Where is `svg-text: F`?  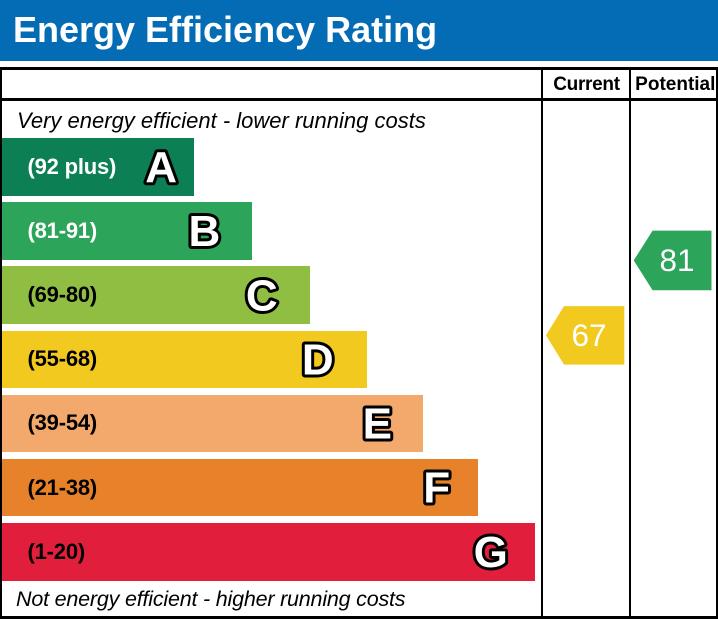 svg-text: F is located at coordinates (436, 488).